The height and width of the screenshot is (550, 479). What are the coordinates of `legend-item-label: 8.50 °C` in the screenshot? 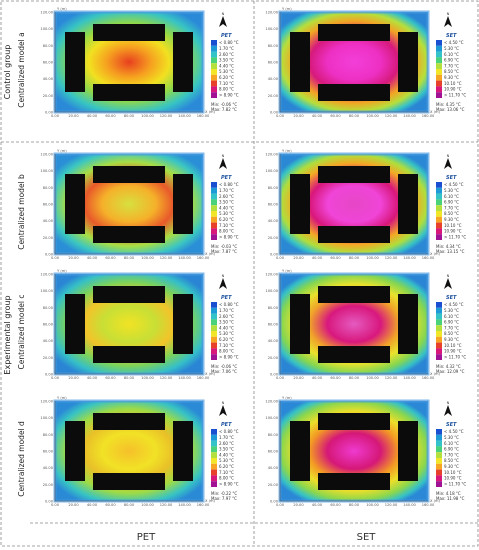 It's located at (451, 213).